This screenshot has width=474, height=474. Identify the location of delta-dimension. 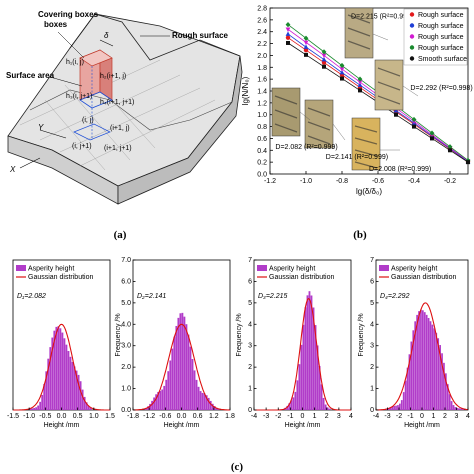
(106, 43).